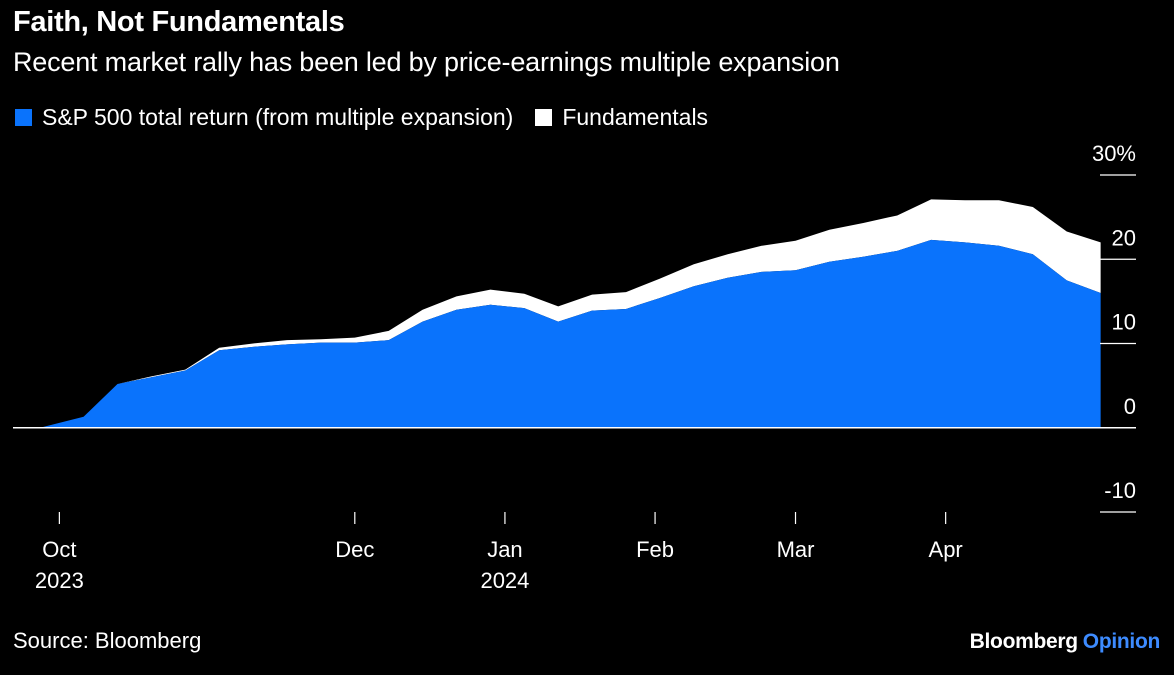 This screenshot has height=675, width=1174. I want to click on y-tick-label: 30%, so click(1114, 153).